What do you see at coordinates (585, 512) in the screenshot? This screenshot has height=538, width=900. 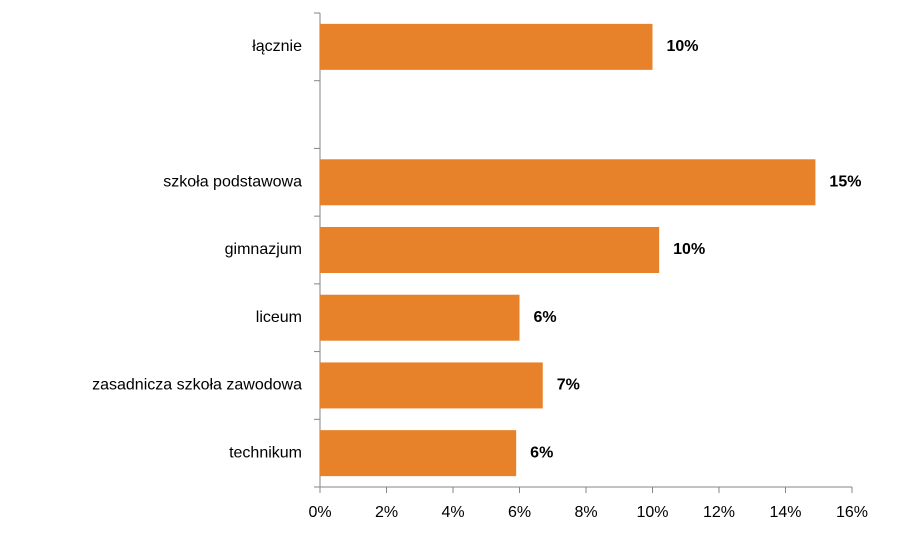 I see `x-tick-label: 8%` at bounding box center [585, 512].